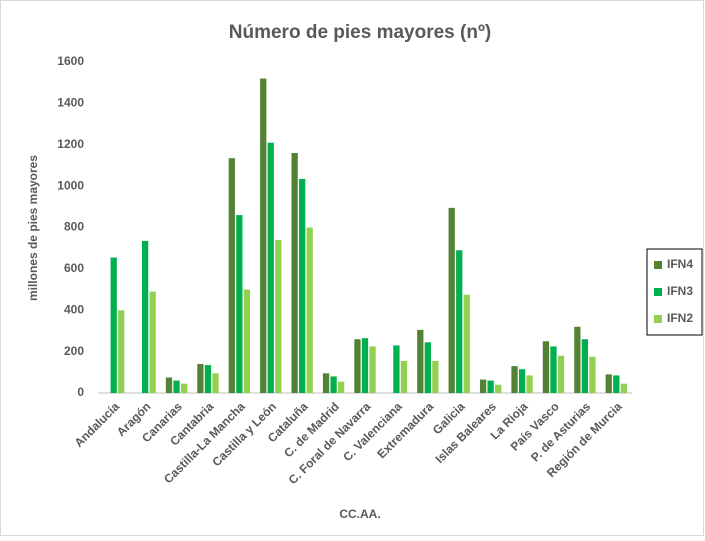 The height and width of the screenshot is (541, 705). What do you see at coordinates (680, 291) in the screenshot?
I see `legend-label: IFN3` at bounding box center [680, 291].